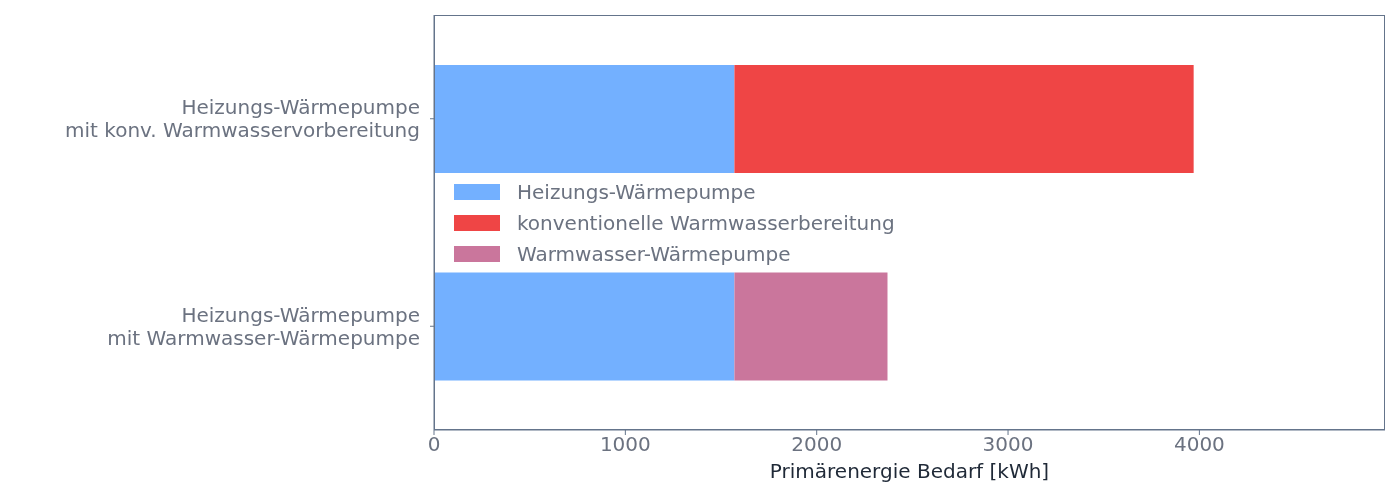 This screenshot has width=1400, height=500. I want to click on x-tick-label: 3000, so click(1008, 444).